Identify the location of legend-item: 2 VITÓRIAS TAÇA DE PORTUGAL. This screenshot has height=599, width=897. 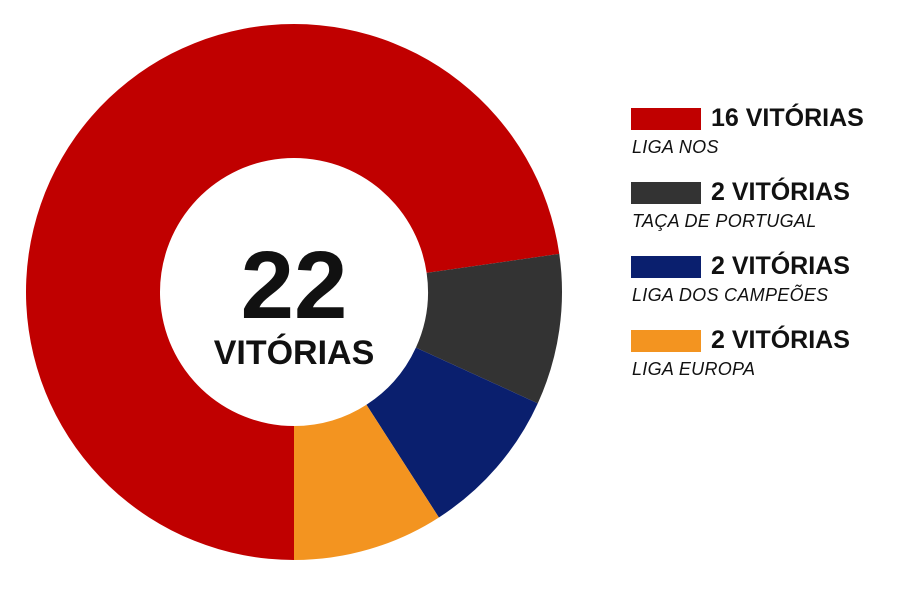
(761, 215).